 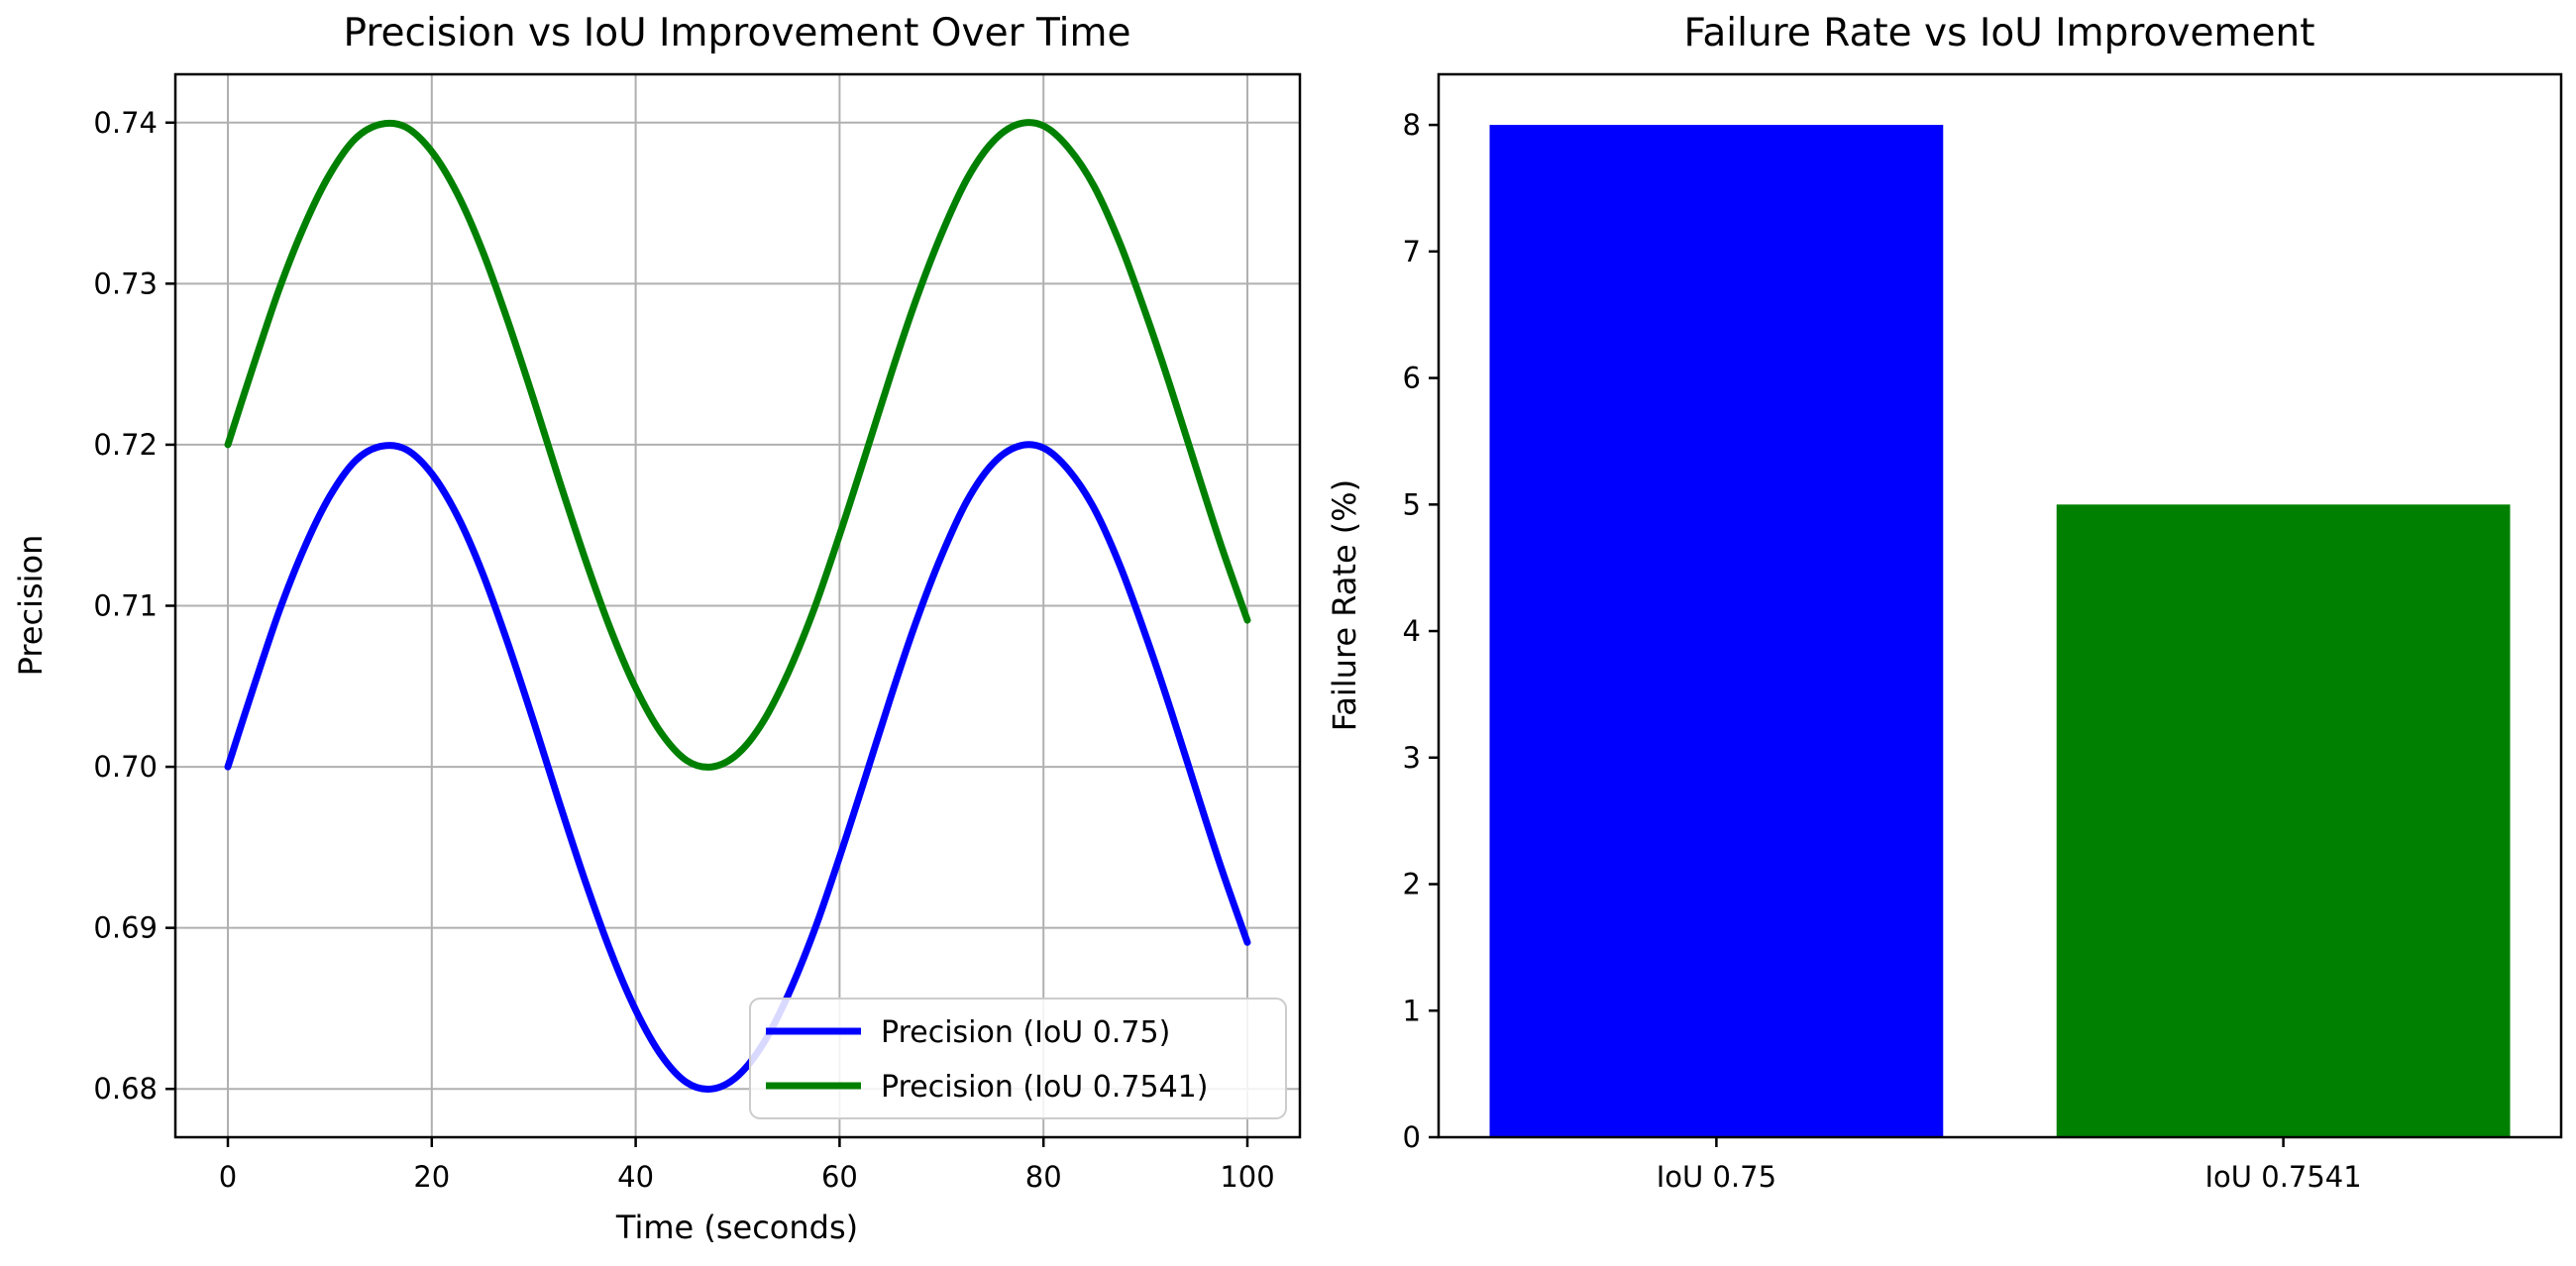 What do you see at coordinates (1717, 1177) in the screenshot?
I see `right-x-tick-label: IoU 0.75` at bounding box center [1717, 1177].